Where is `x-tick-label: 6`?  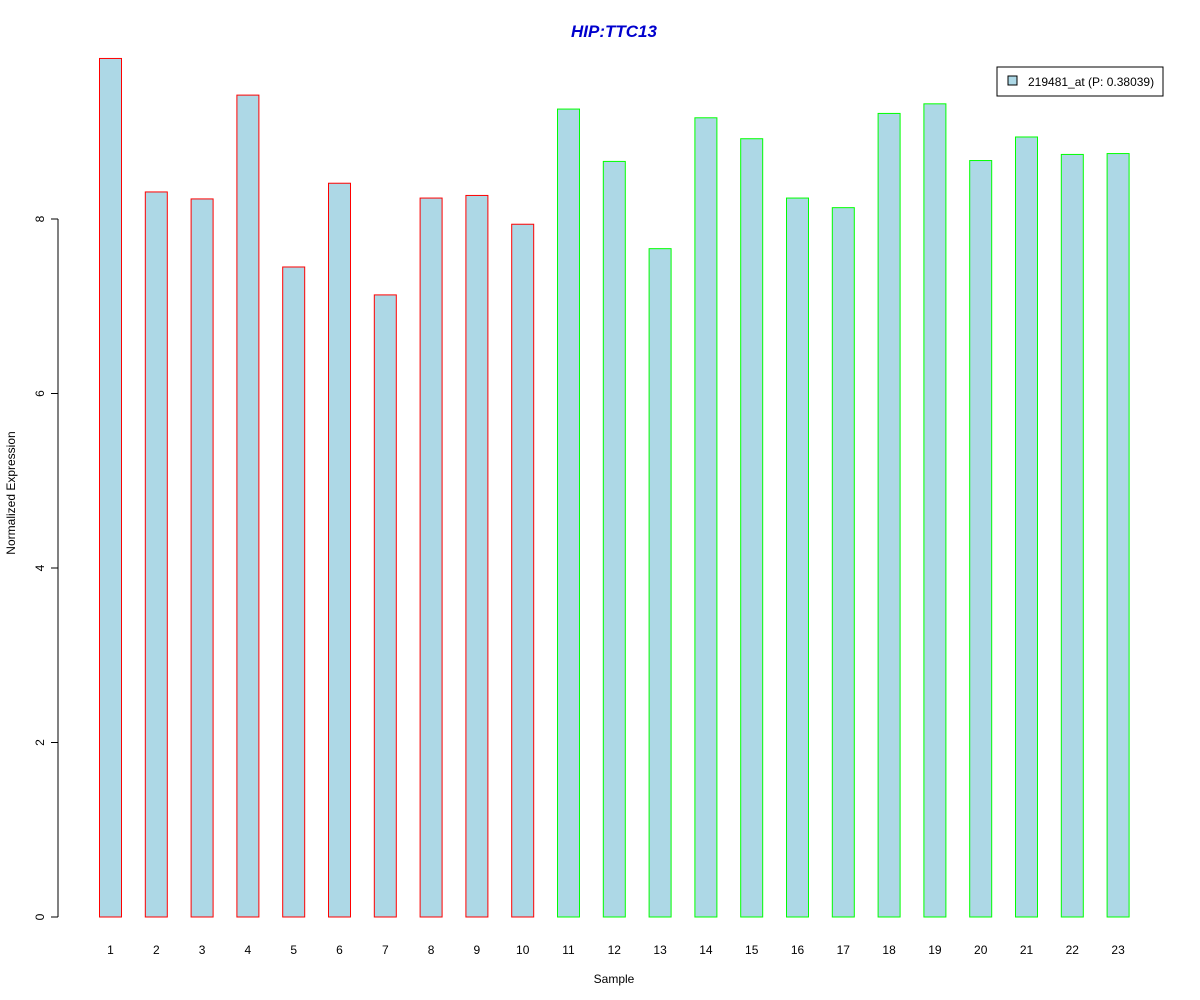 x-tick-label: 6 is located at coordinates (339, 950).